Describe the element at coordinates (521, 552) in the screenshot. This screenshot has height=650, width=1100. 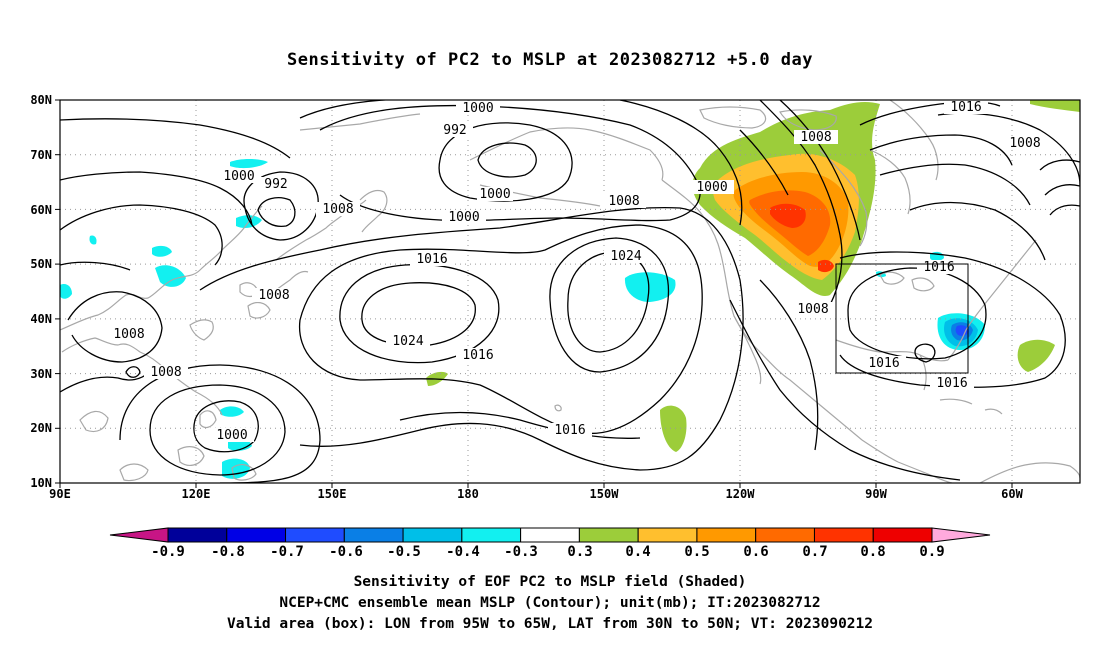
I see `colorbar-label: -0.3` at that location.